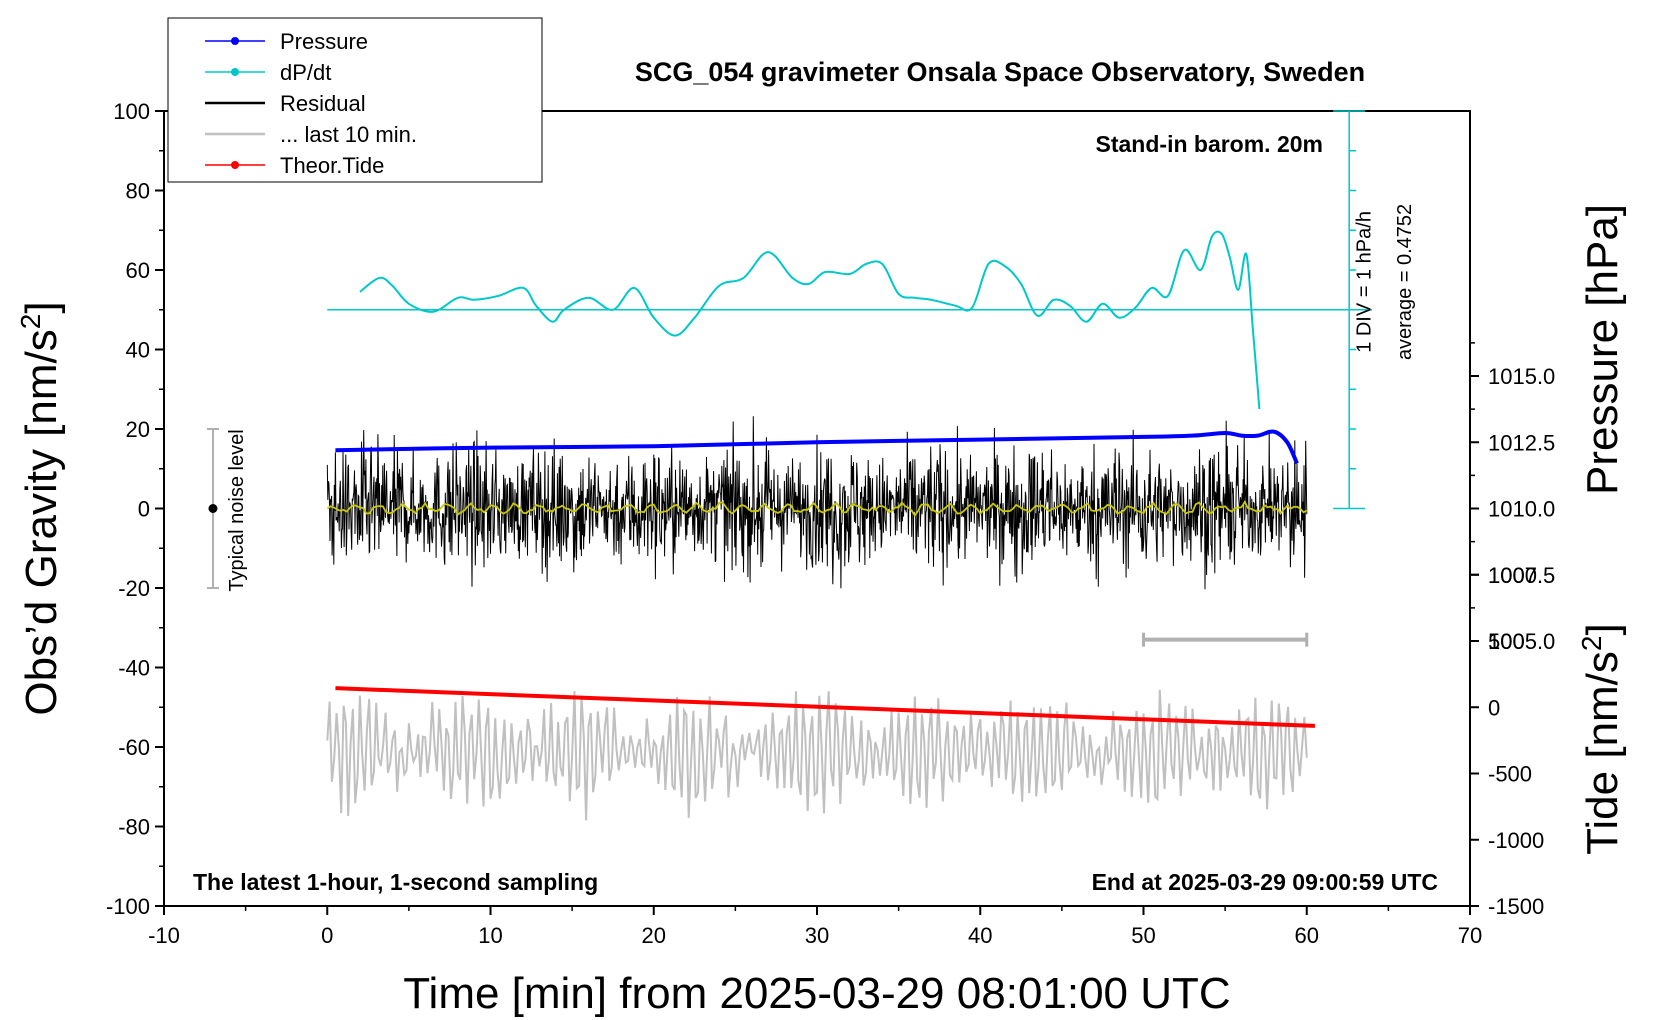 The image size is (1660, 1020). I want to click on pressure-tick-label: 1015.0, so click(1521, 376).